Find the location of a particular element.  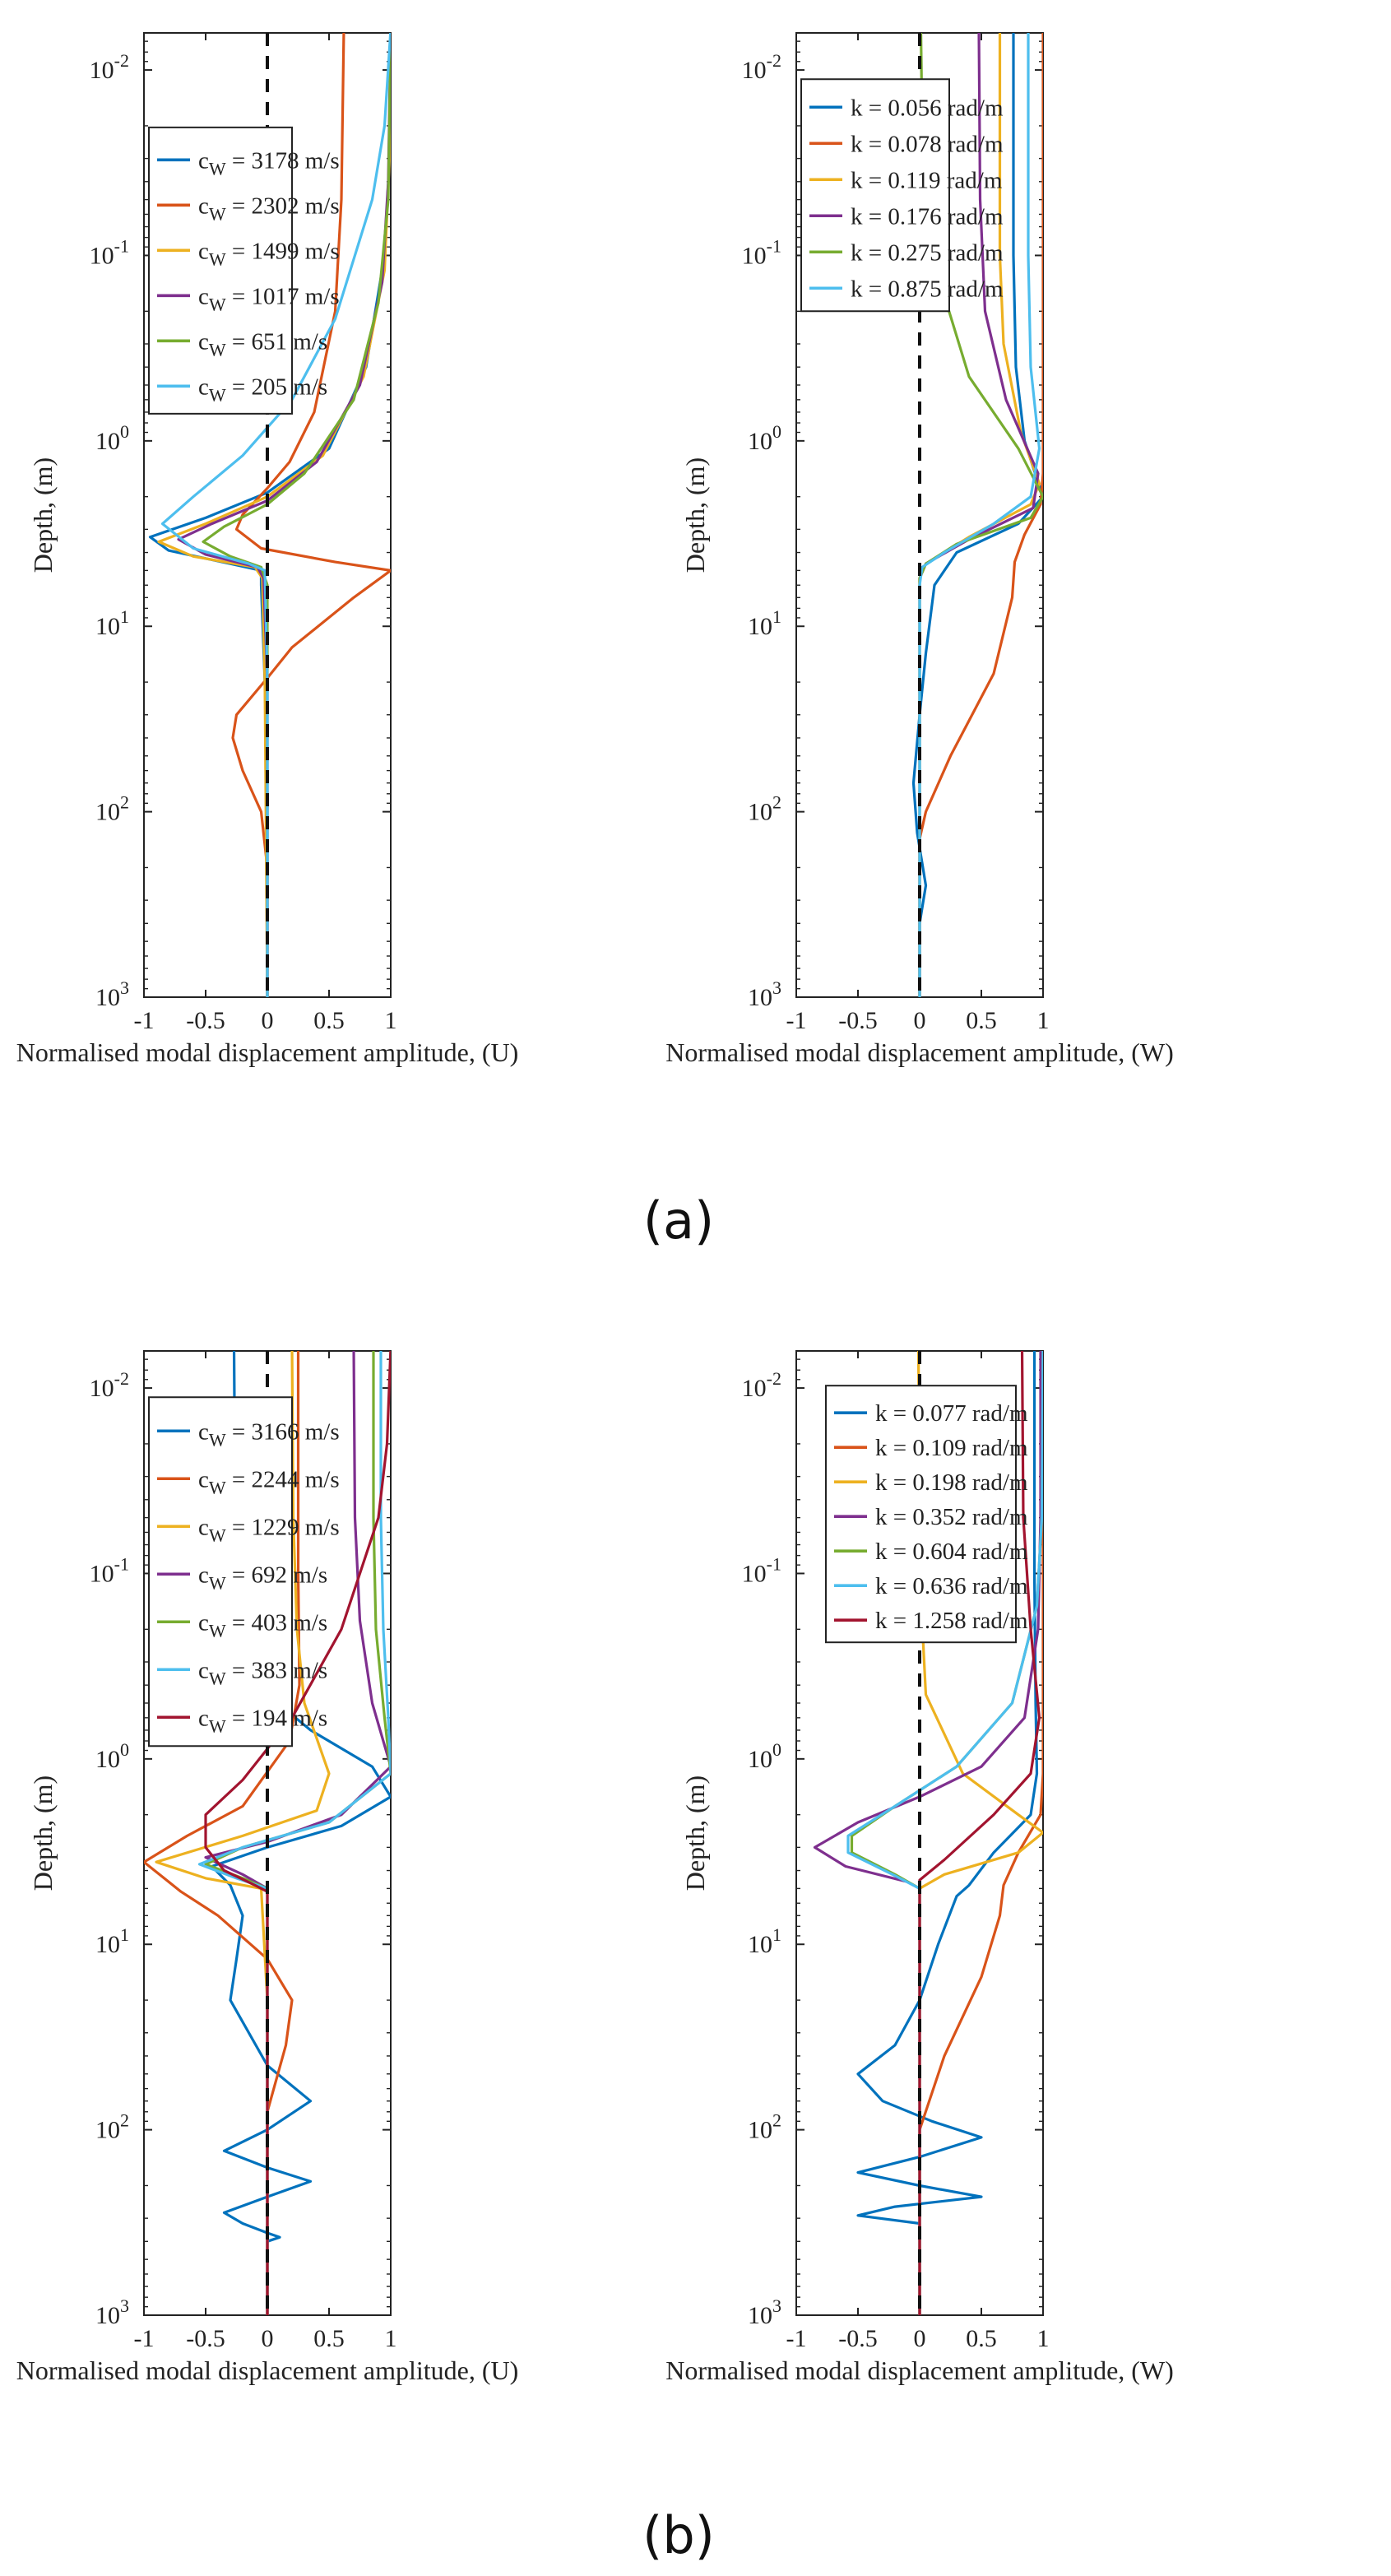

panel-a-label: (a) is located at coordinates (679, 1221).